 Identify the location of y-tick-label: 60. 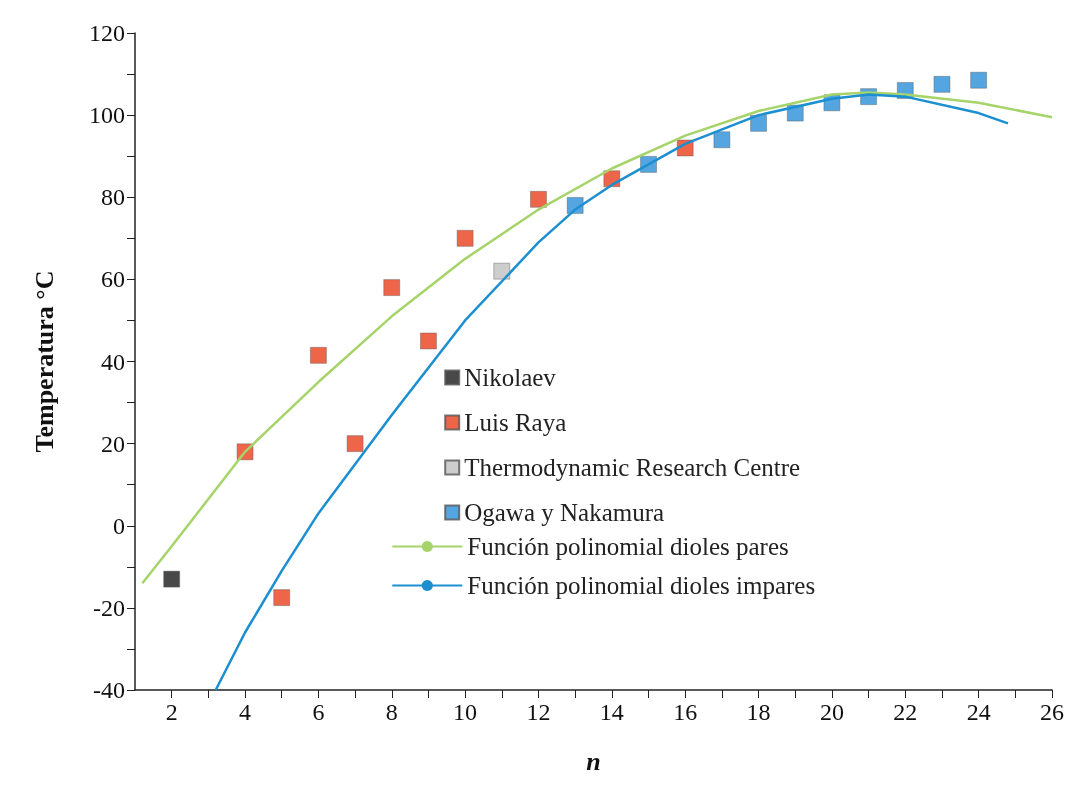
(113, 279).